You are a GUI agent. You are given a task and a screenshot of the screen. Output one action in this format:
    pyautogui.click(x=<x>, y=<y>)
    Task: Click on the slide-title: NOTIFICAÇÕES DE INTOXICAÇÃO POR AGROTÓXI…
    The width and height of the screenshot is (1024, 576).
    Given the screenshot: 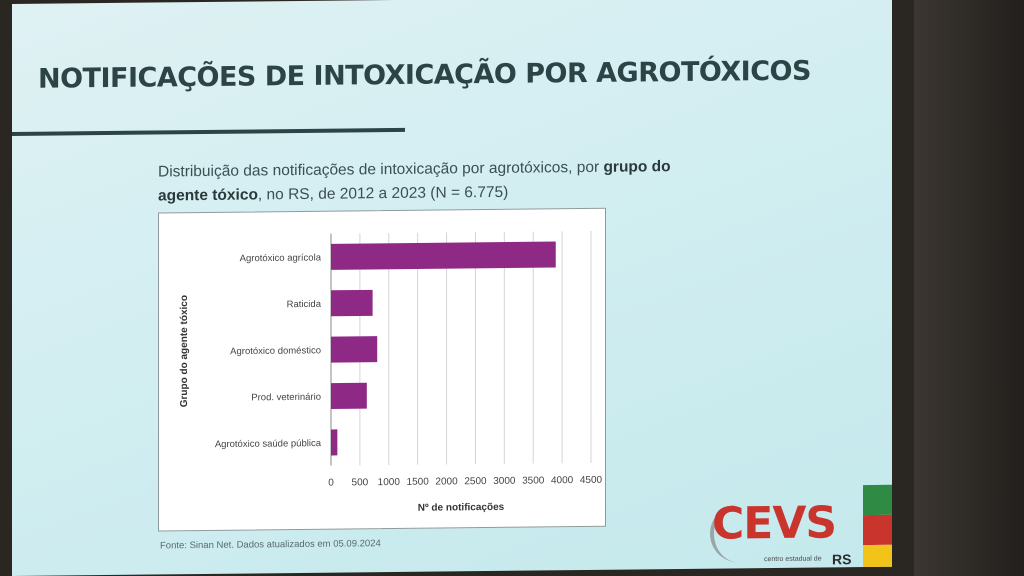 What is the action you would take?
    pyautogui.click(x=424, y=75)
    